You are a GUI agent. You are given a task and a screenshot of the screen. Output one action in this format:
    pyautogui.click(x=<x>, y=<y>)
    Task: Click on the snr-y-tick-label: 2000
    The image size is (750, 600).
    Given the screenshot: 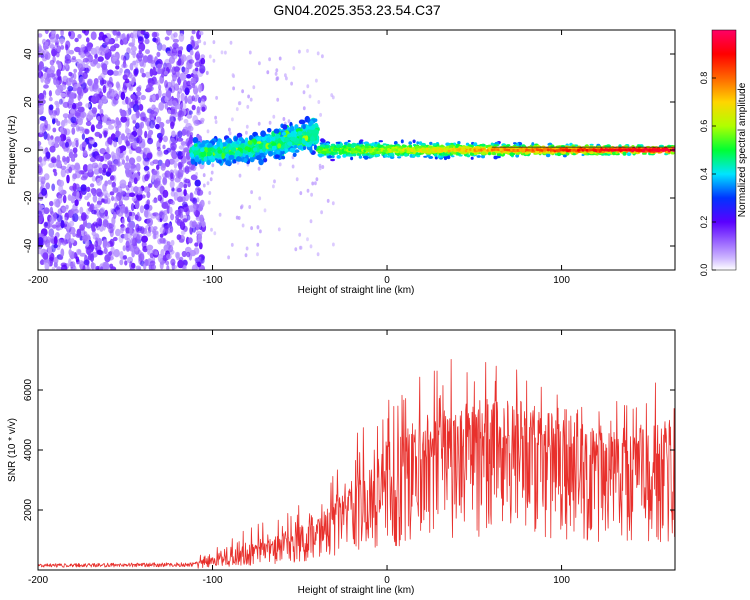 What is the action you would take?
    pyautogui.click(x=28, y=509)
    